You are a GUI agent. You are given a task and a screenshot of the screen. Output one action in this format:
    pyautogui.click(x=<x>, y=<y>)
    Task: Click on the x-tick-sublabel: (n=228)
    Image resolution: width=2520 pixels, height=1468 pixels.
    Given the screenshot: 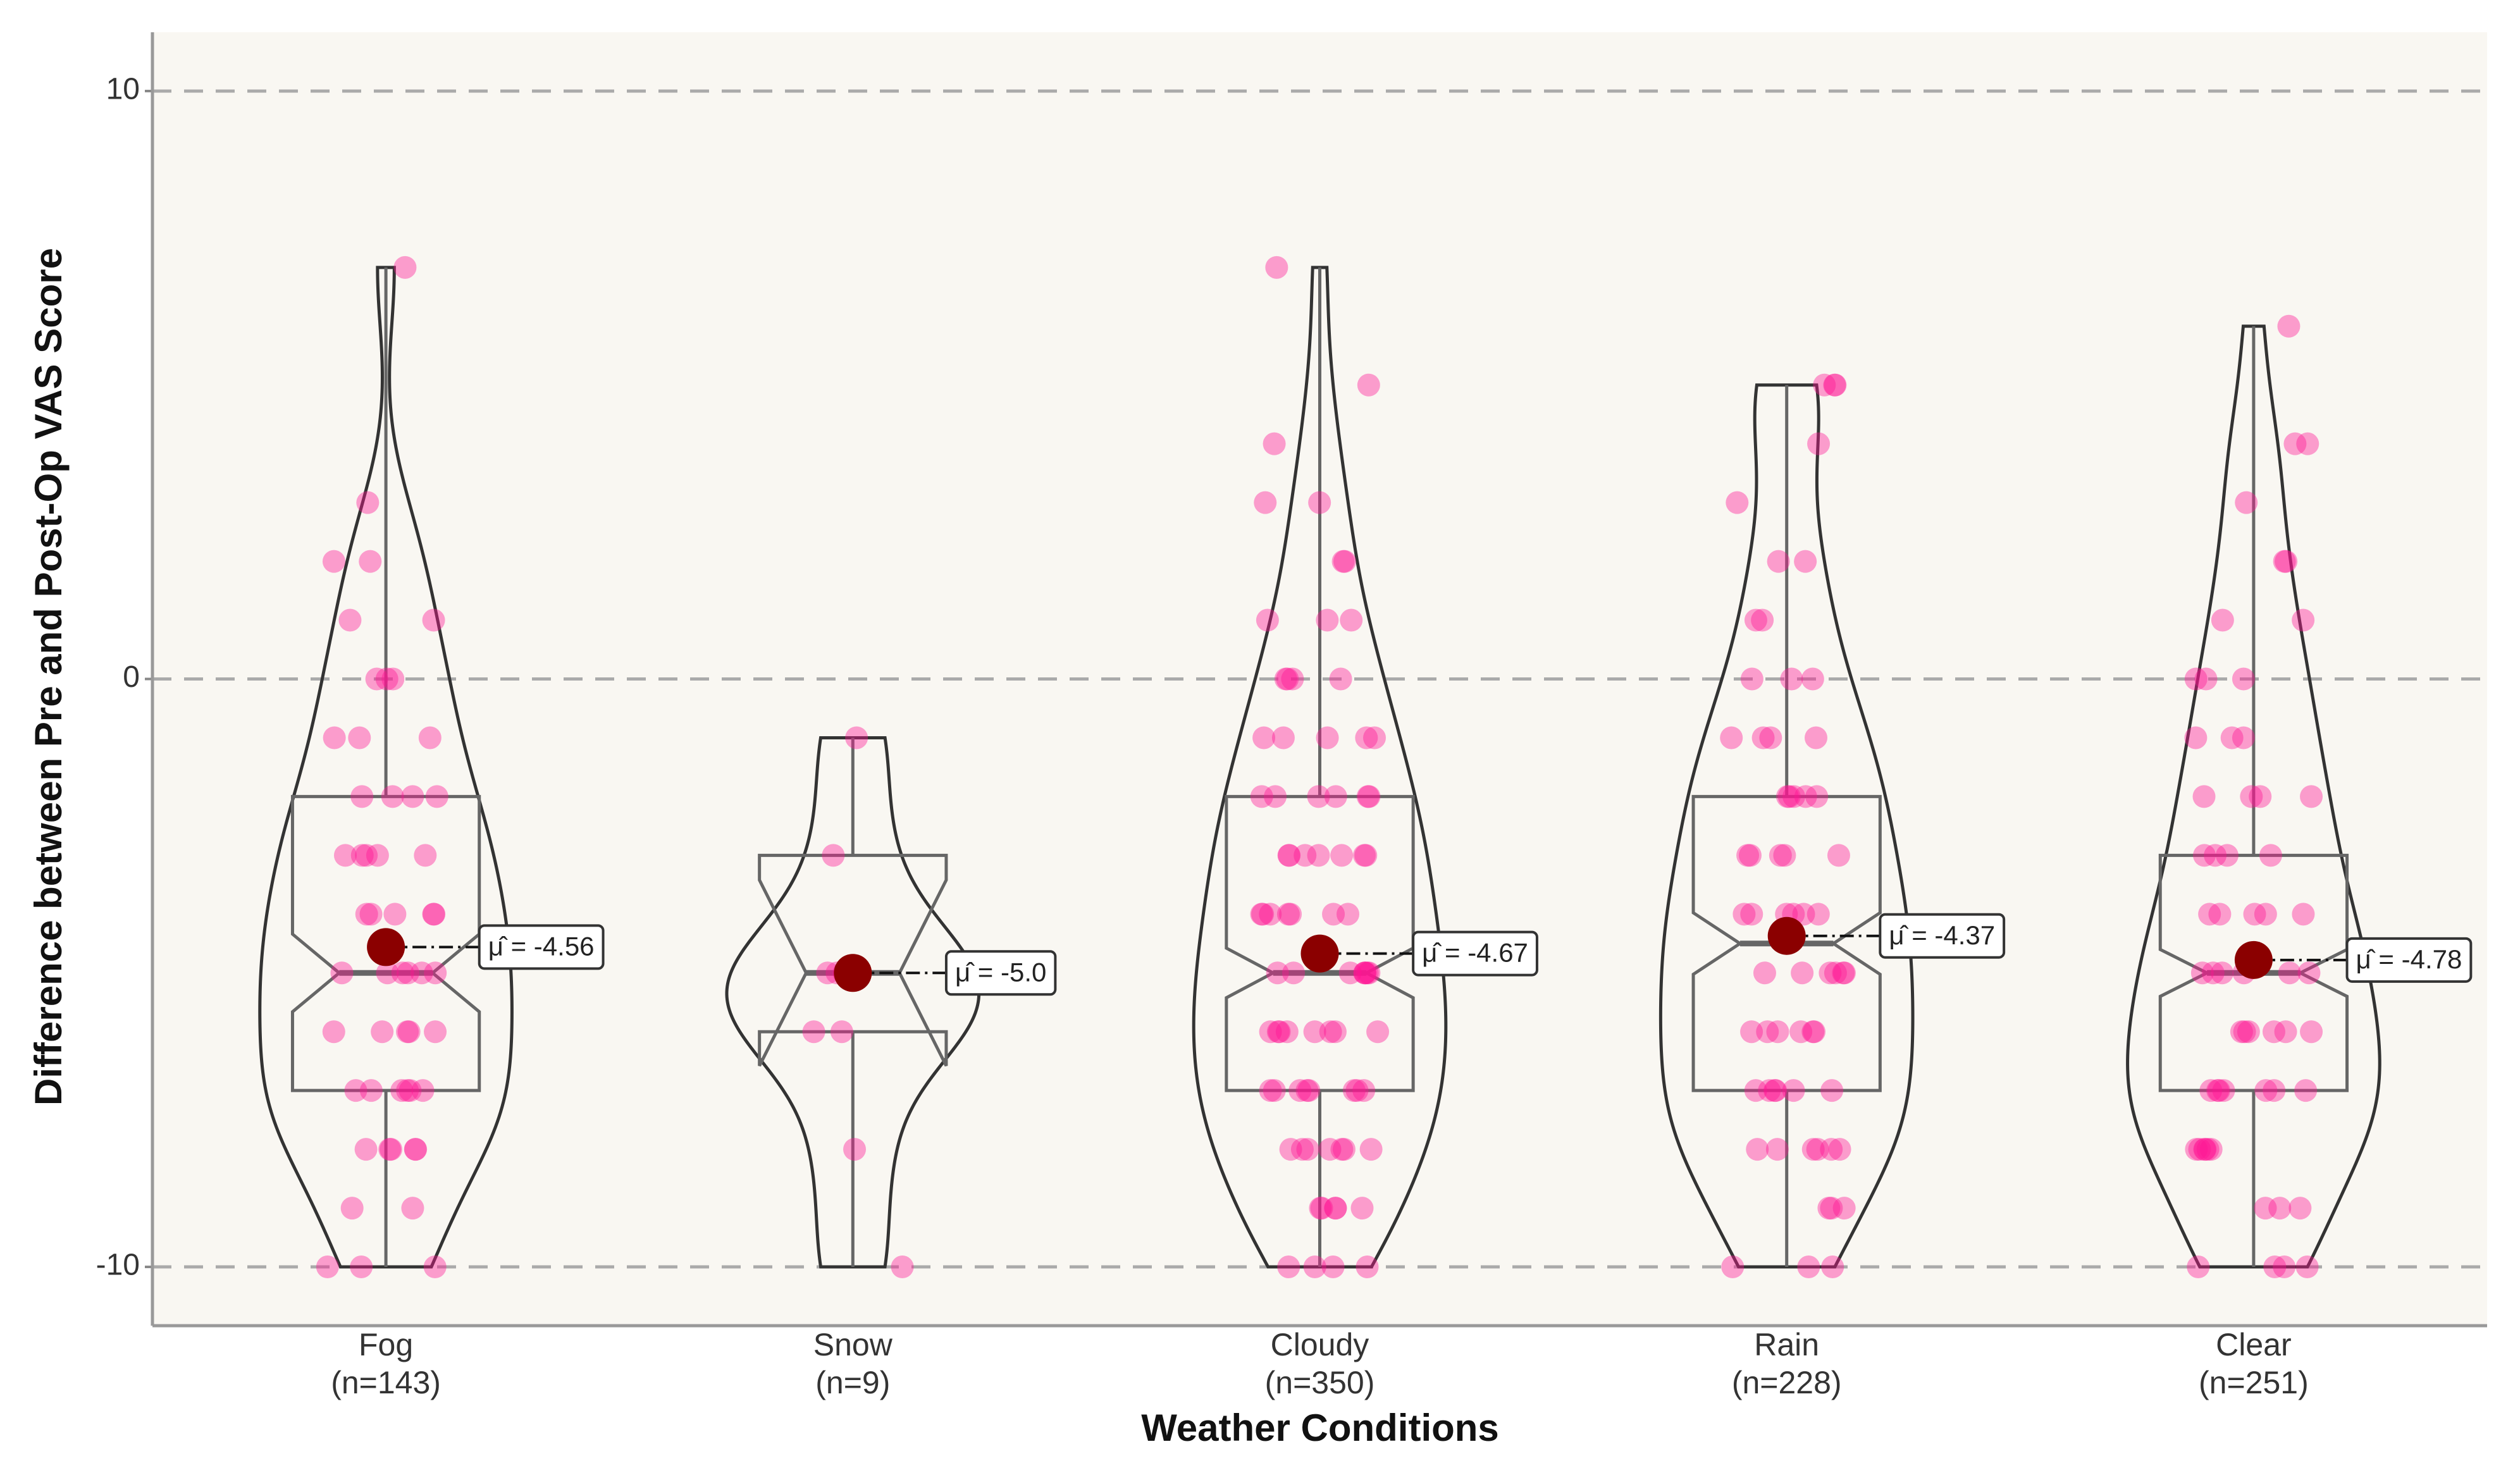 What is the action you would take?
    pyautogui.click(x=1787, y=1382)
    